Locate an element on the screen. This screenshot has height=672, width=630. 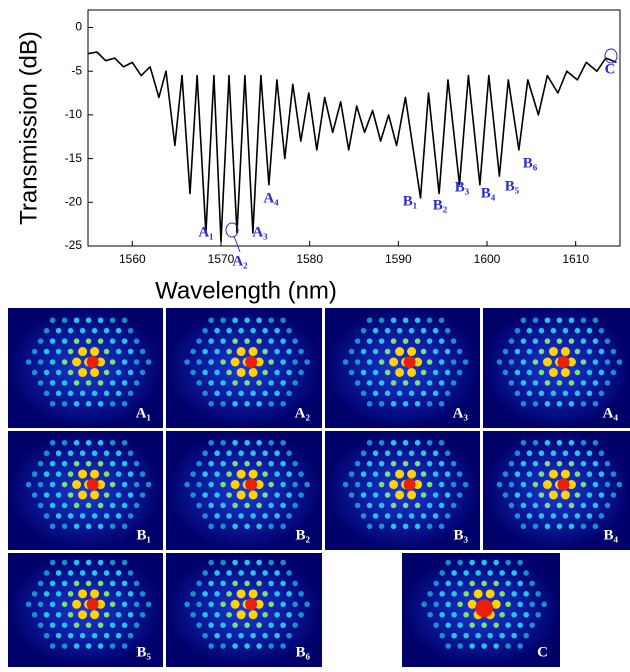
marker-line is located at coordinates (237, 244).